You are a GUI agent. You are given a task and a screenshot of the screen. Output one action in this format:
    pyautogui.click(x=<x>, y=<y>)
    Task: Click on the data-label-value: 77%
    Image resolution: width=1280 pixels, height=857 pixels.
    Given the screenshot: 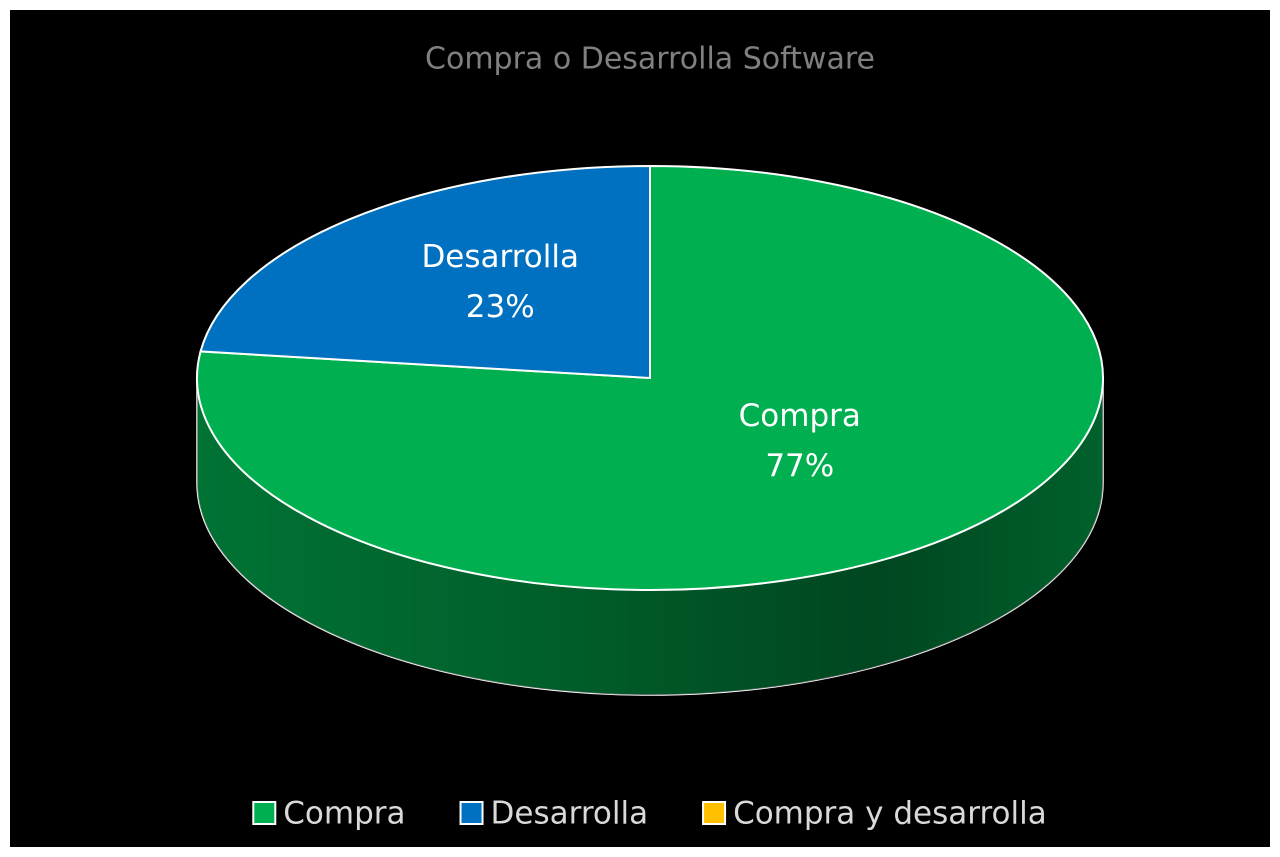 What is the action you would take?
    pyautogui.click(x=799, y=466)
    